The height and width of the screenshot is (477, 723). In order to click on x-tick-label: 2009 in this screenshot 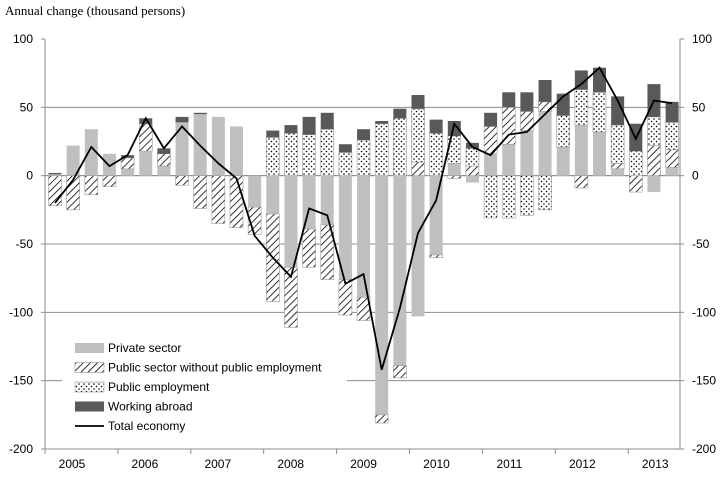, I will do `click(363, 464)`.